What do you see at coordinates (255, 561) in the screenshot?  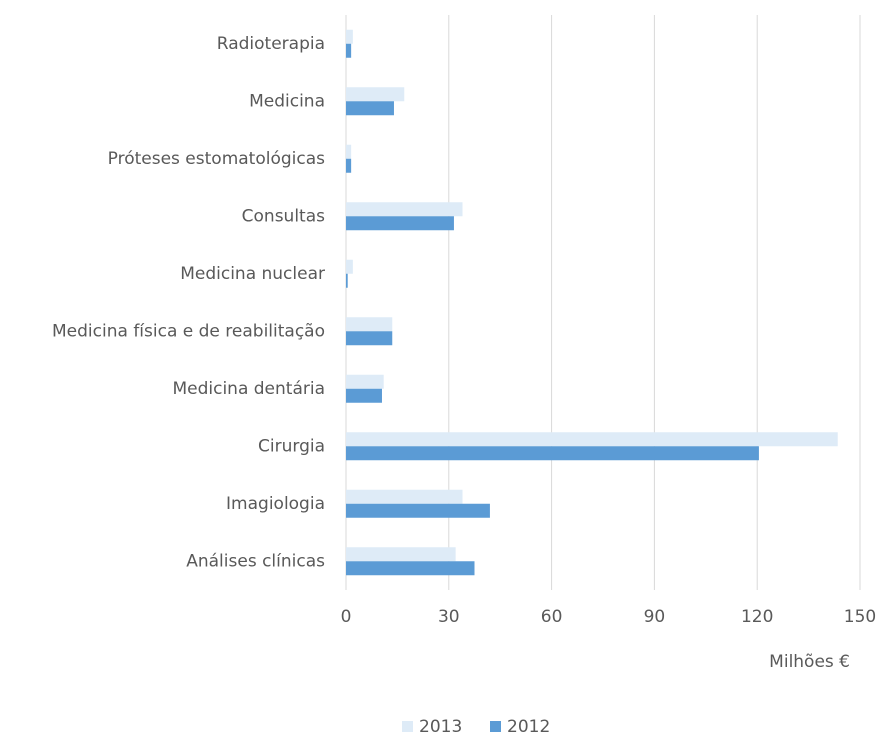 I see `y-tick-label: Análises clínicas` at bounding box center [255, 561].